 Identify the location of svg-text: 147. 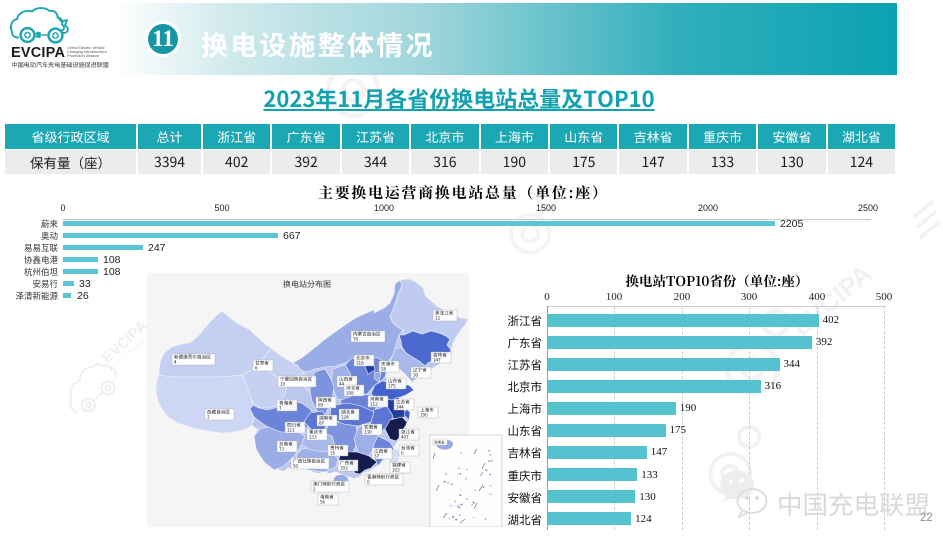
(437, 361).